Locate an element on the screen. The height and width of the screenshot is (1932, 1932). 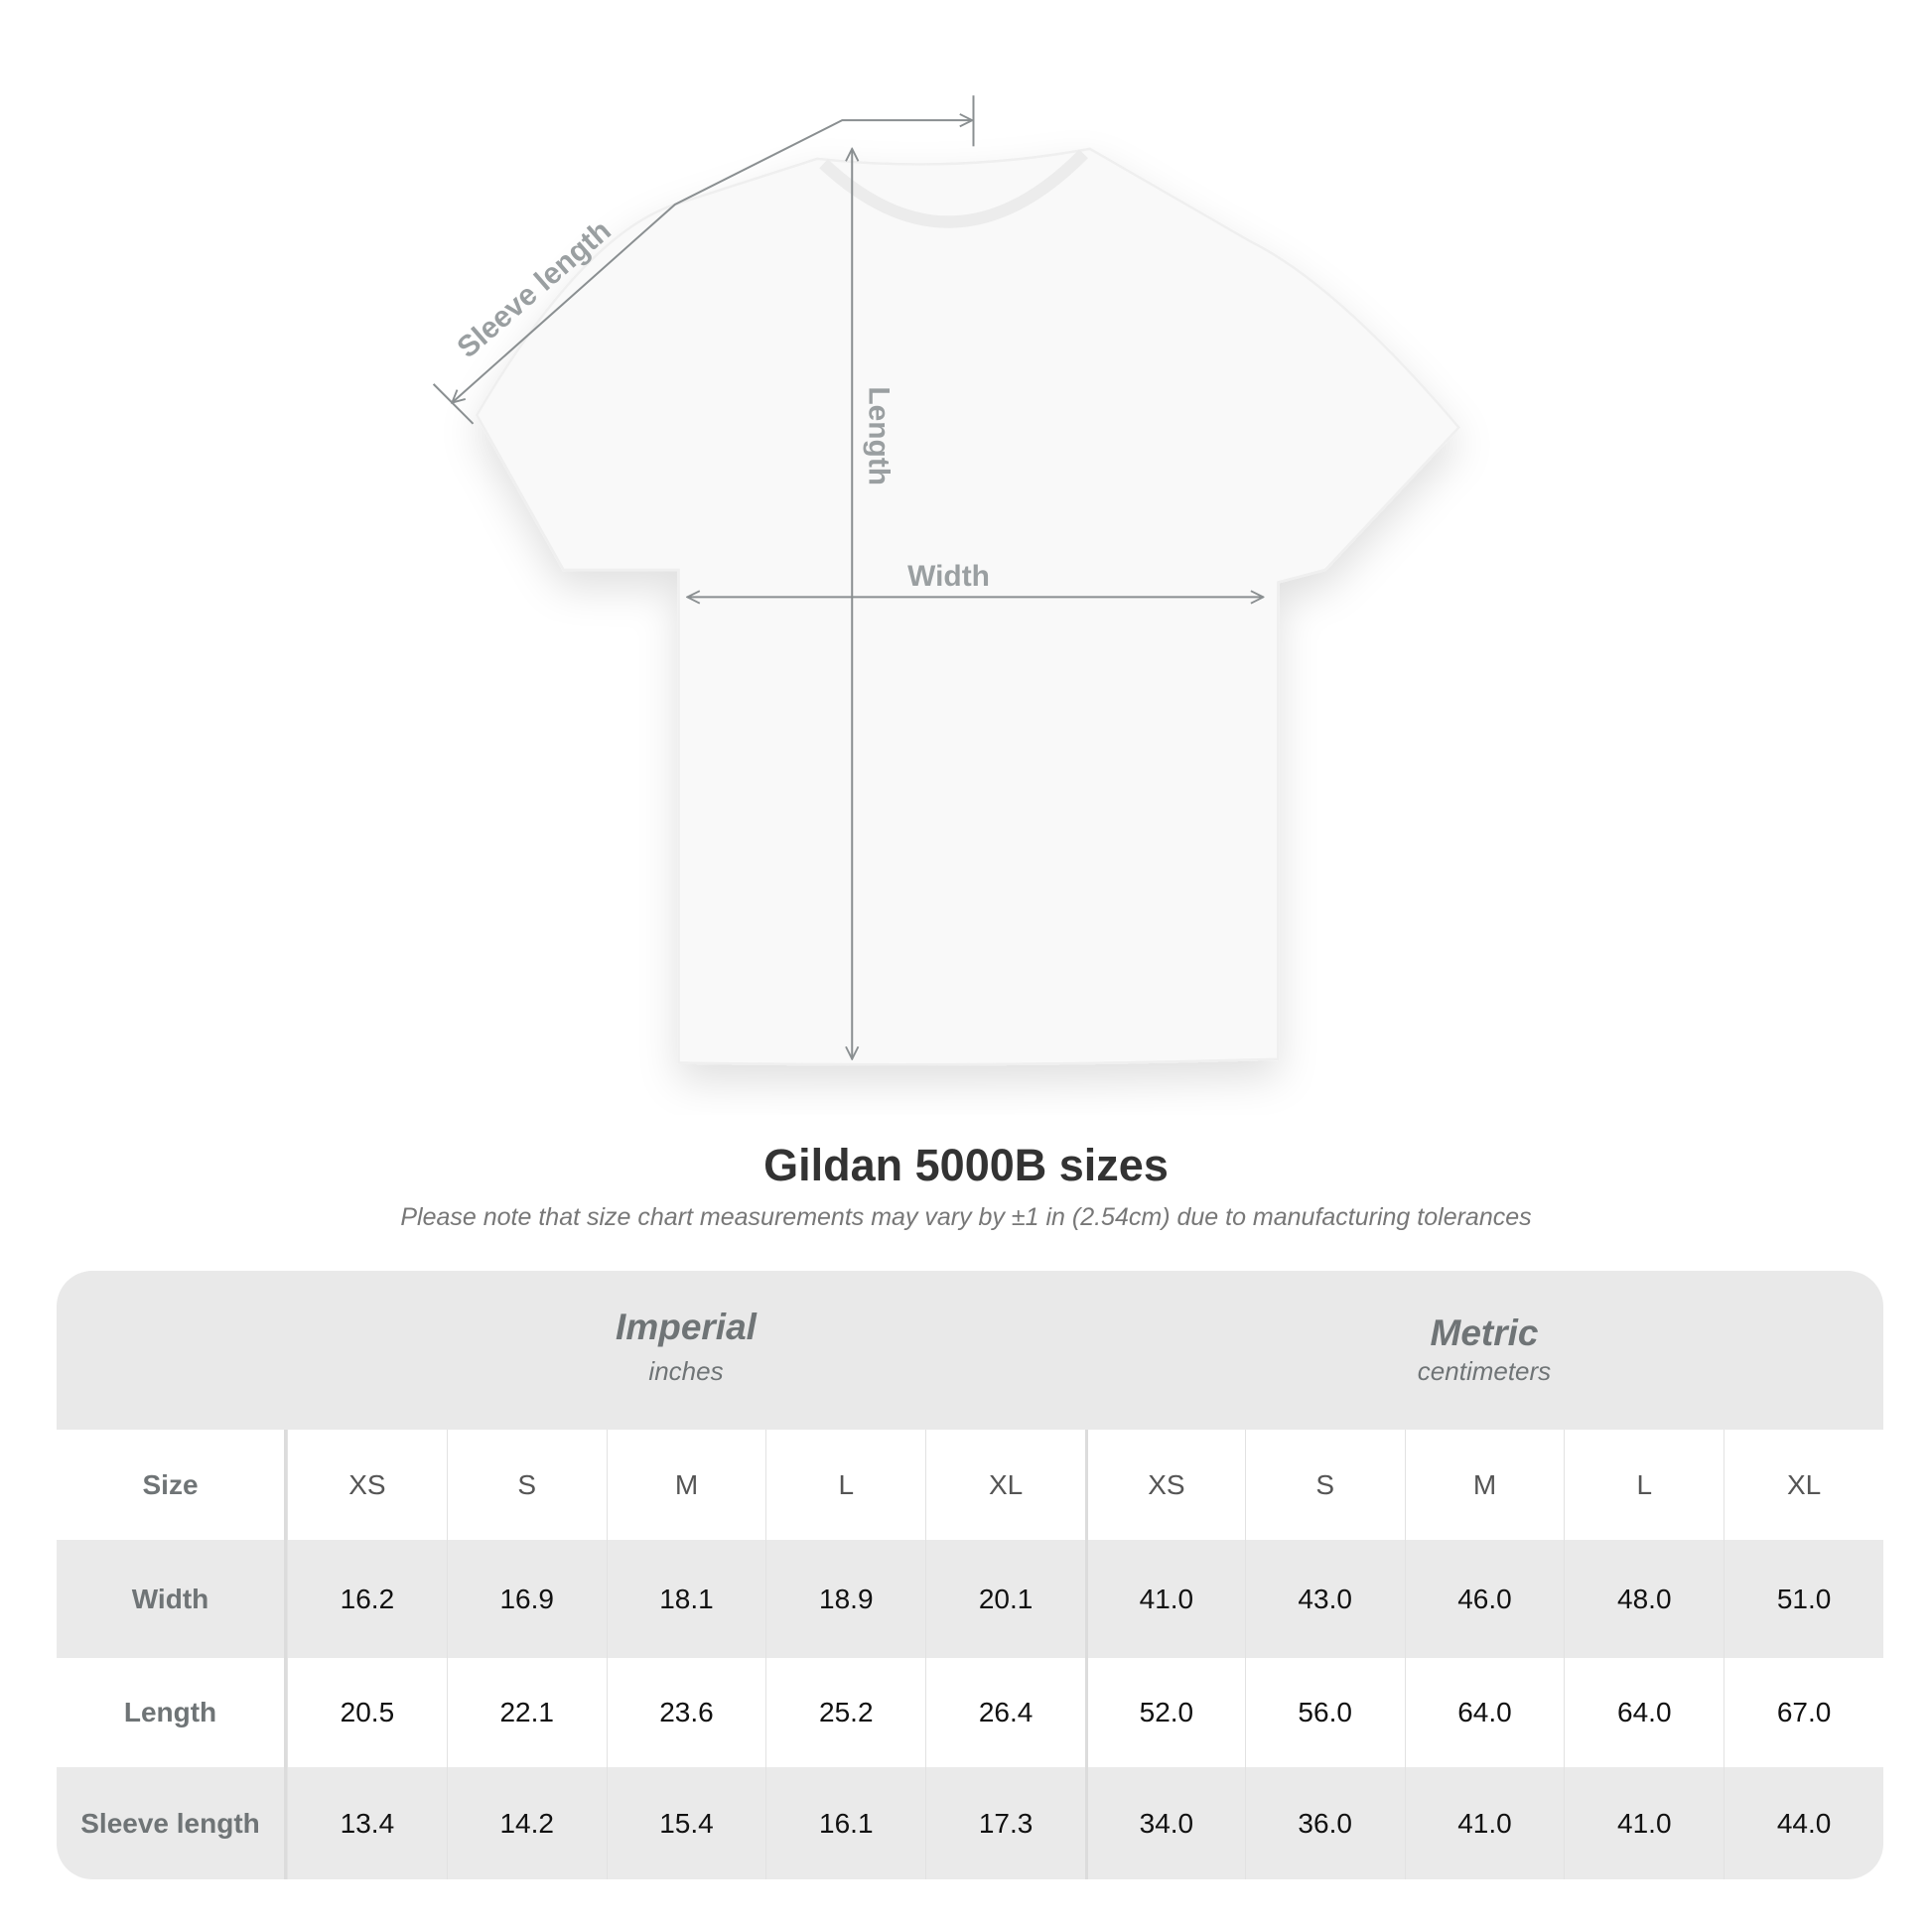
value-cell: 46.0 is located at coordinates (1485, 1599).